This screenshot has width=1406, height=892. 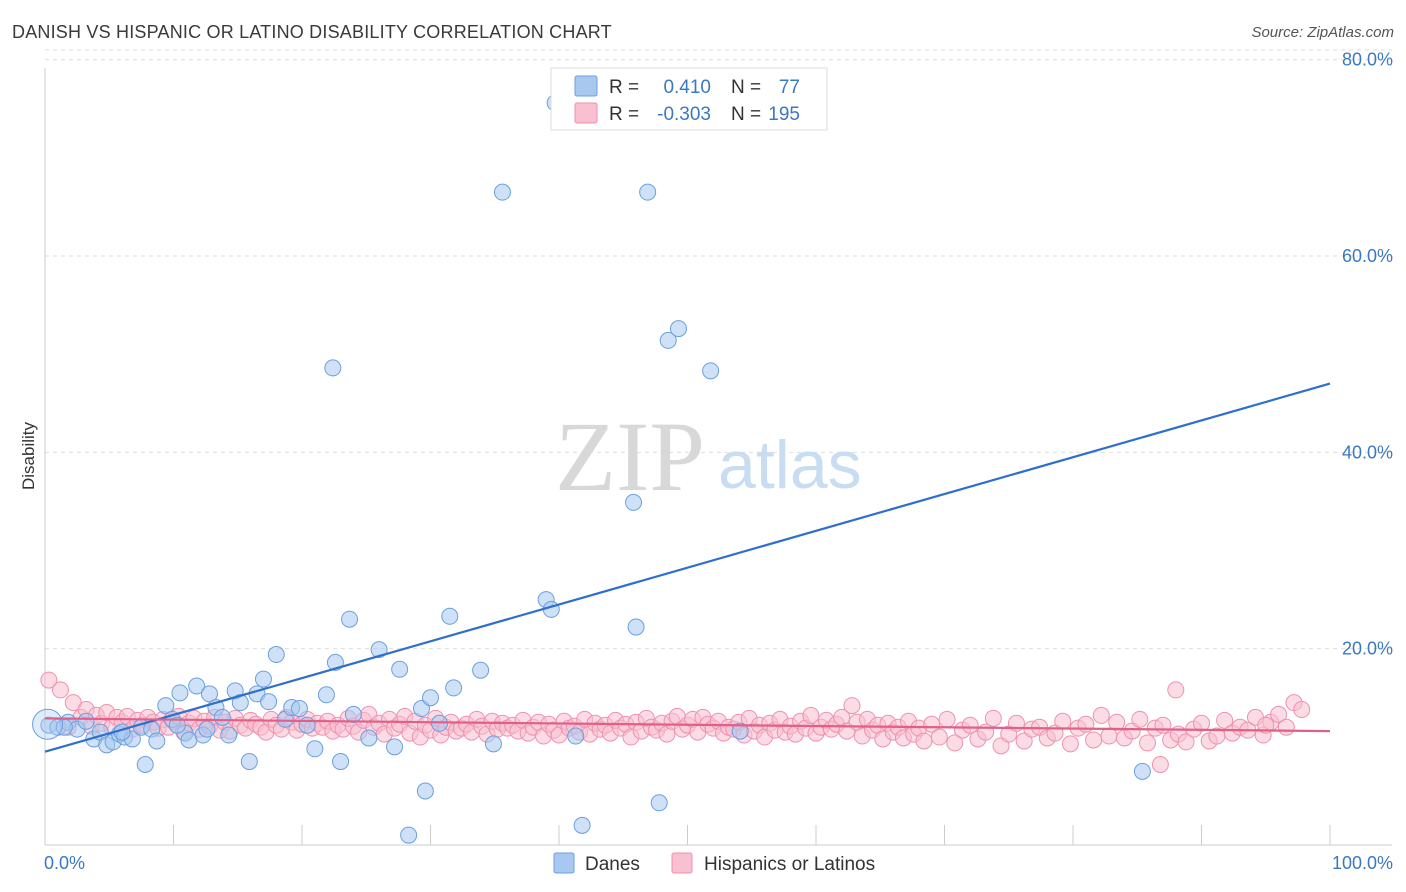 What do you see at coordinates (789, 864) in the screenshot?
I see `legend-bottom-label-hispanics: Hispanics or Latinos` at bounding box center [789, 864].